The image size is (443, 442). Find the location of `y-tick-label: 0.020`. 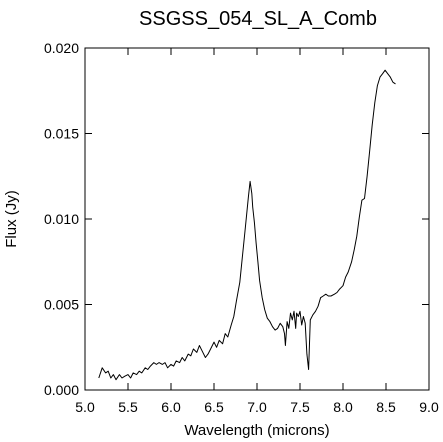

y-tick-label: 0.020 is located at coordinates (61, 48).